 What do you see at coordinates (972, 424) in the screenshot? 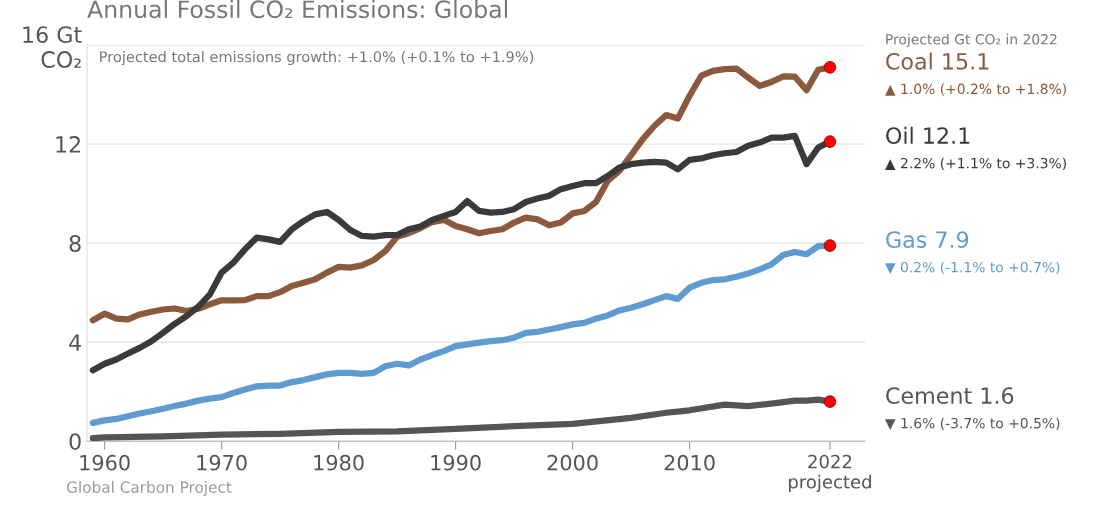
I see `text: ▼ 1.6% (-3.7% to +0.5%)` at bounding box center [972, 424].